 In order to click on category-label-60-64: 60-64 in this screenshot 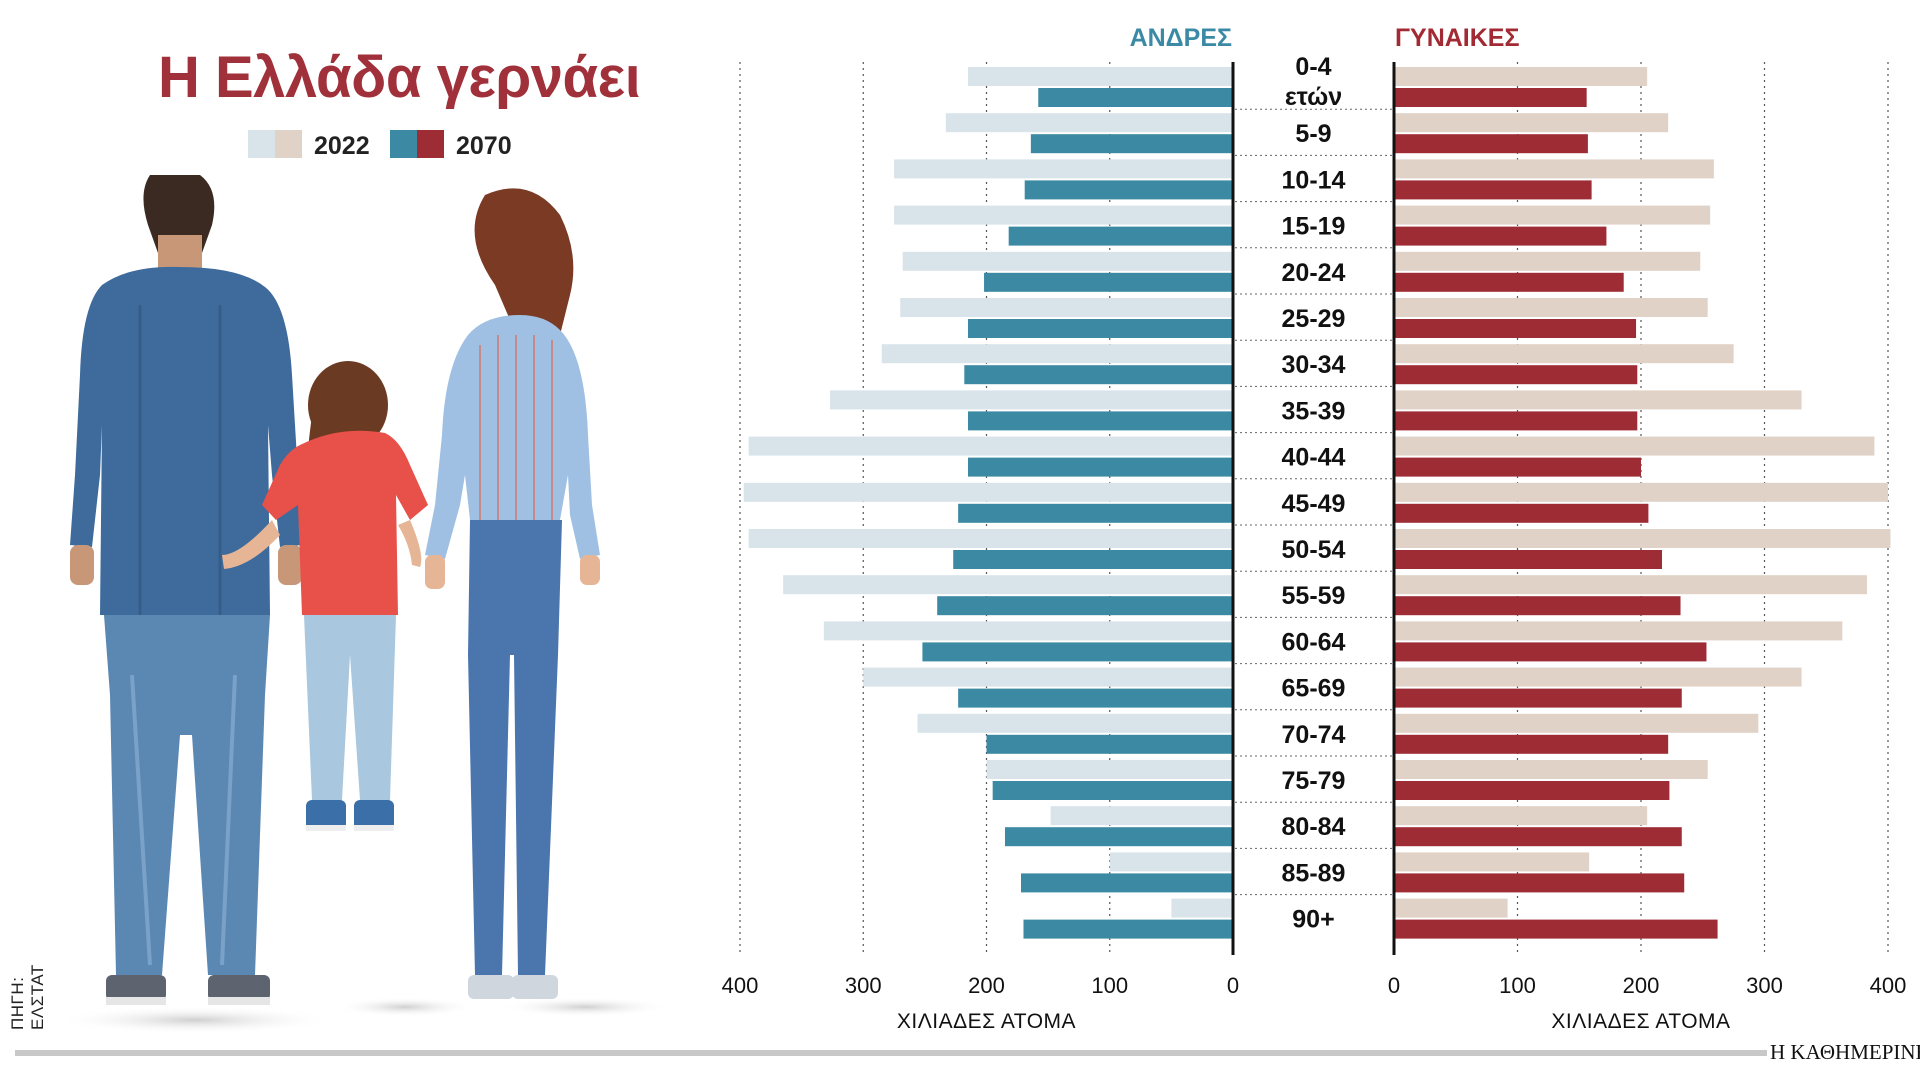, I will do `click(1314, 642)`.